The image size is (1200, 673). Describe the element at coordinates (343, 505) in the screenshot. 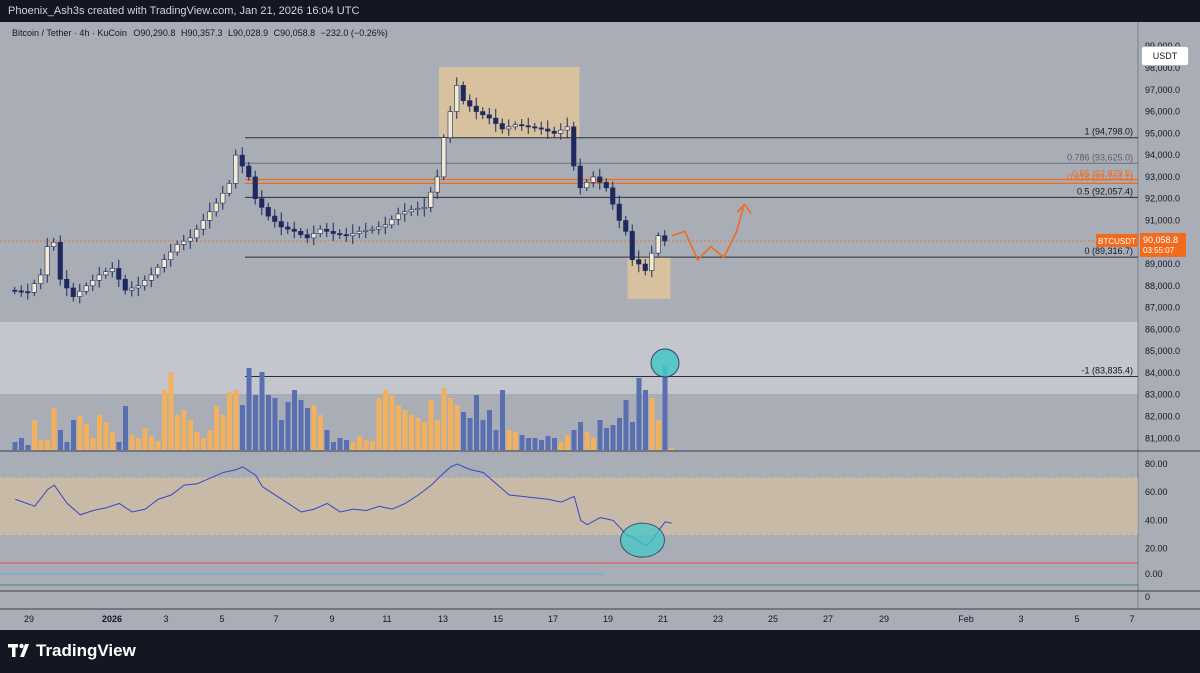

I see `rsi-line` at that location.